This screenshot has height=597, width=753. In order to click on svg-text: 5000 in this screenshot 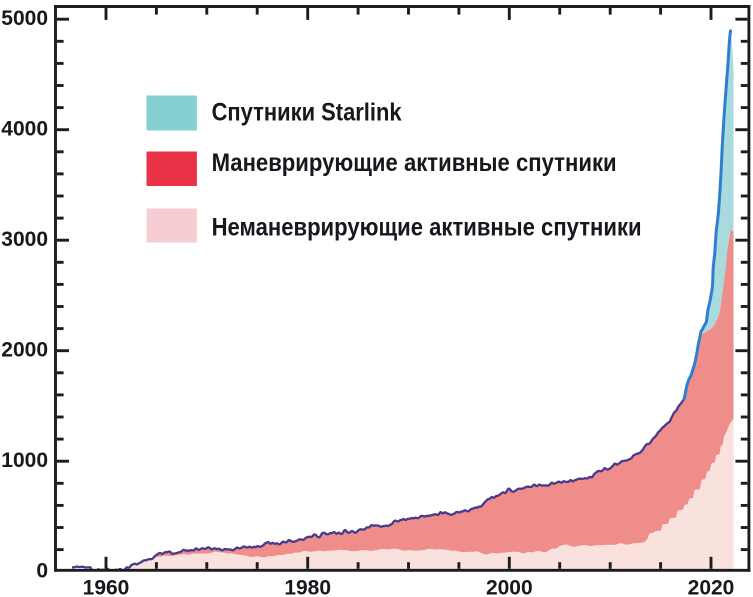, I will do `click(24, 18)`.